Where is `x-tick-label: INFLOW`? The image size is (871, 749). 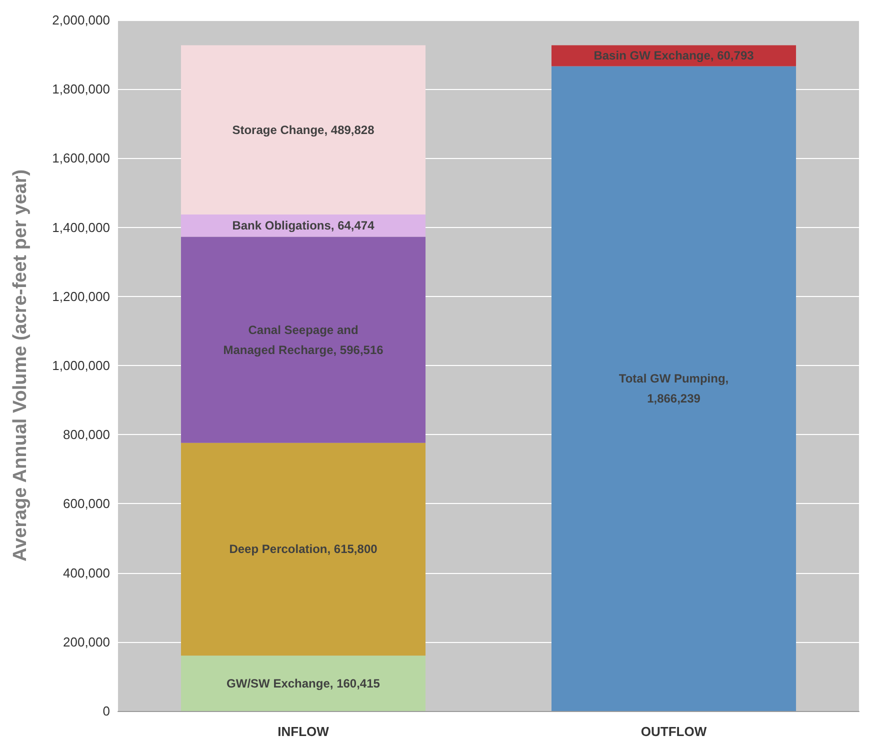
x-tick-label: INFLOW is located at coordinates (304, 731).